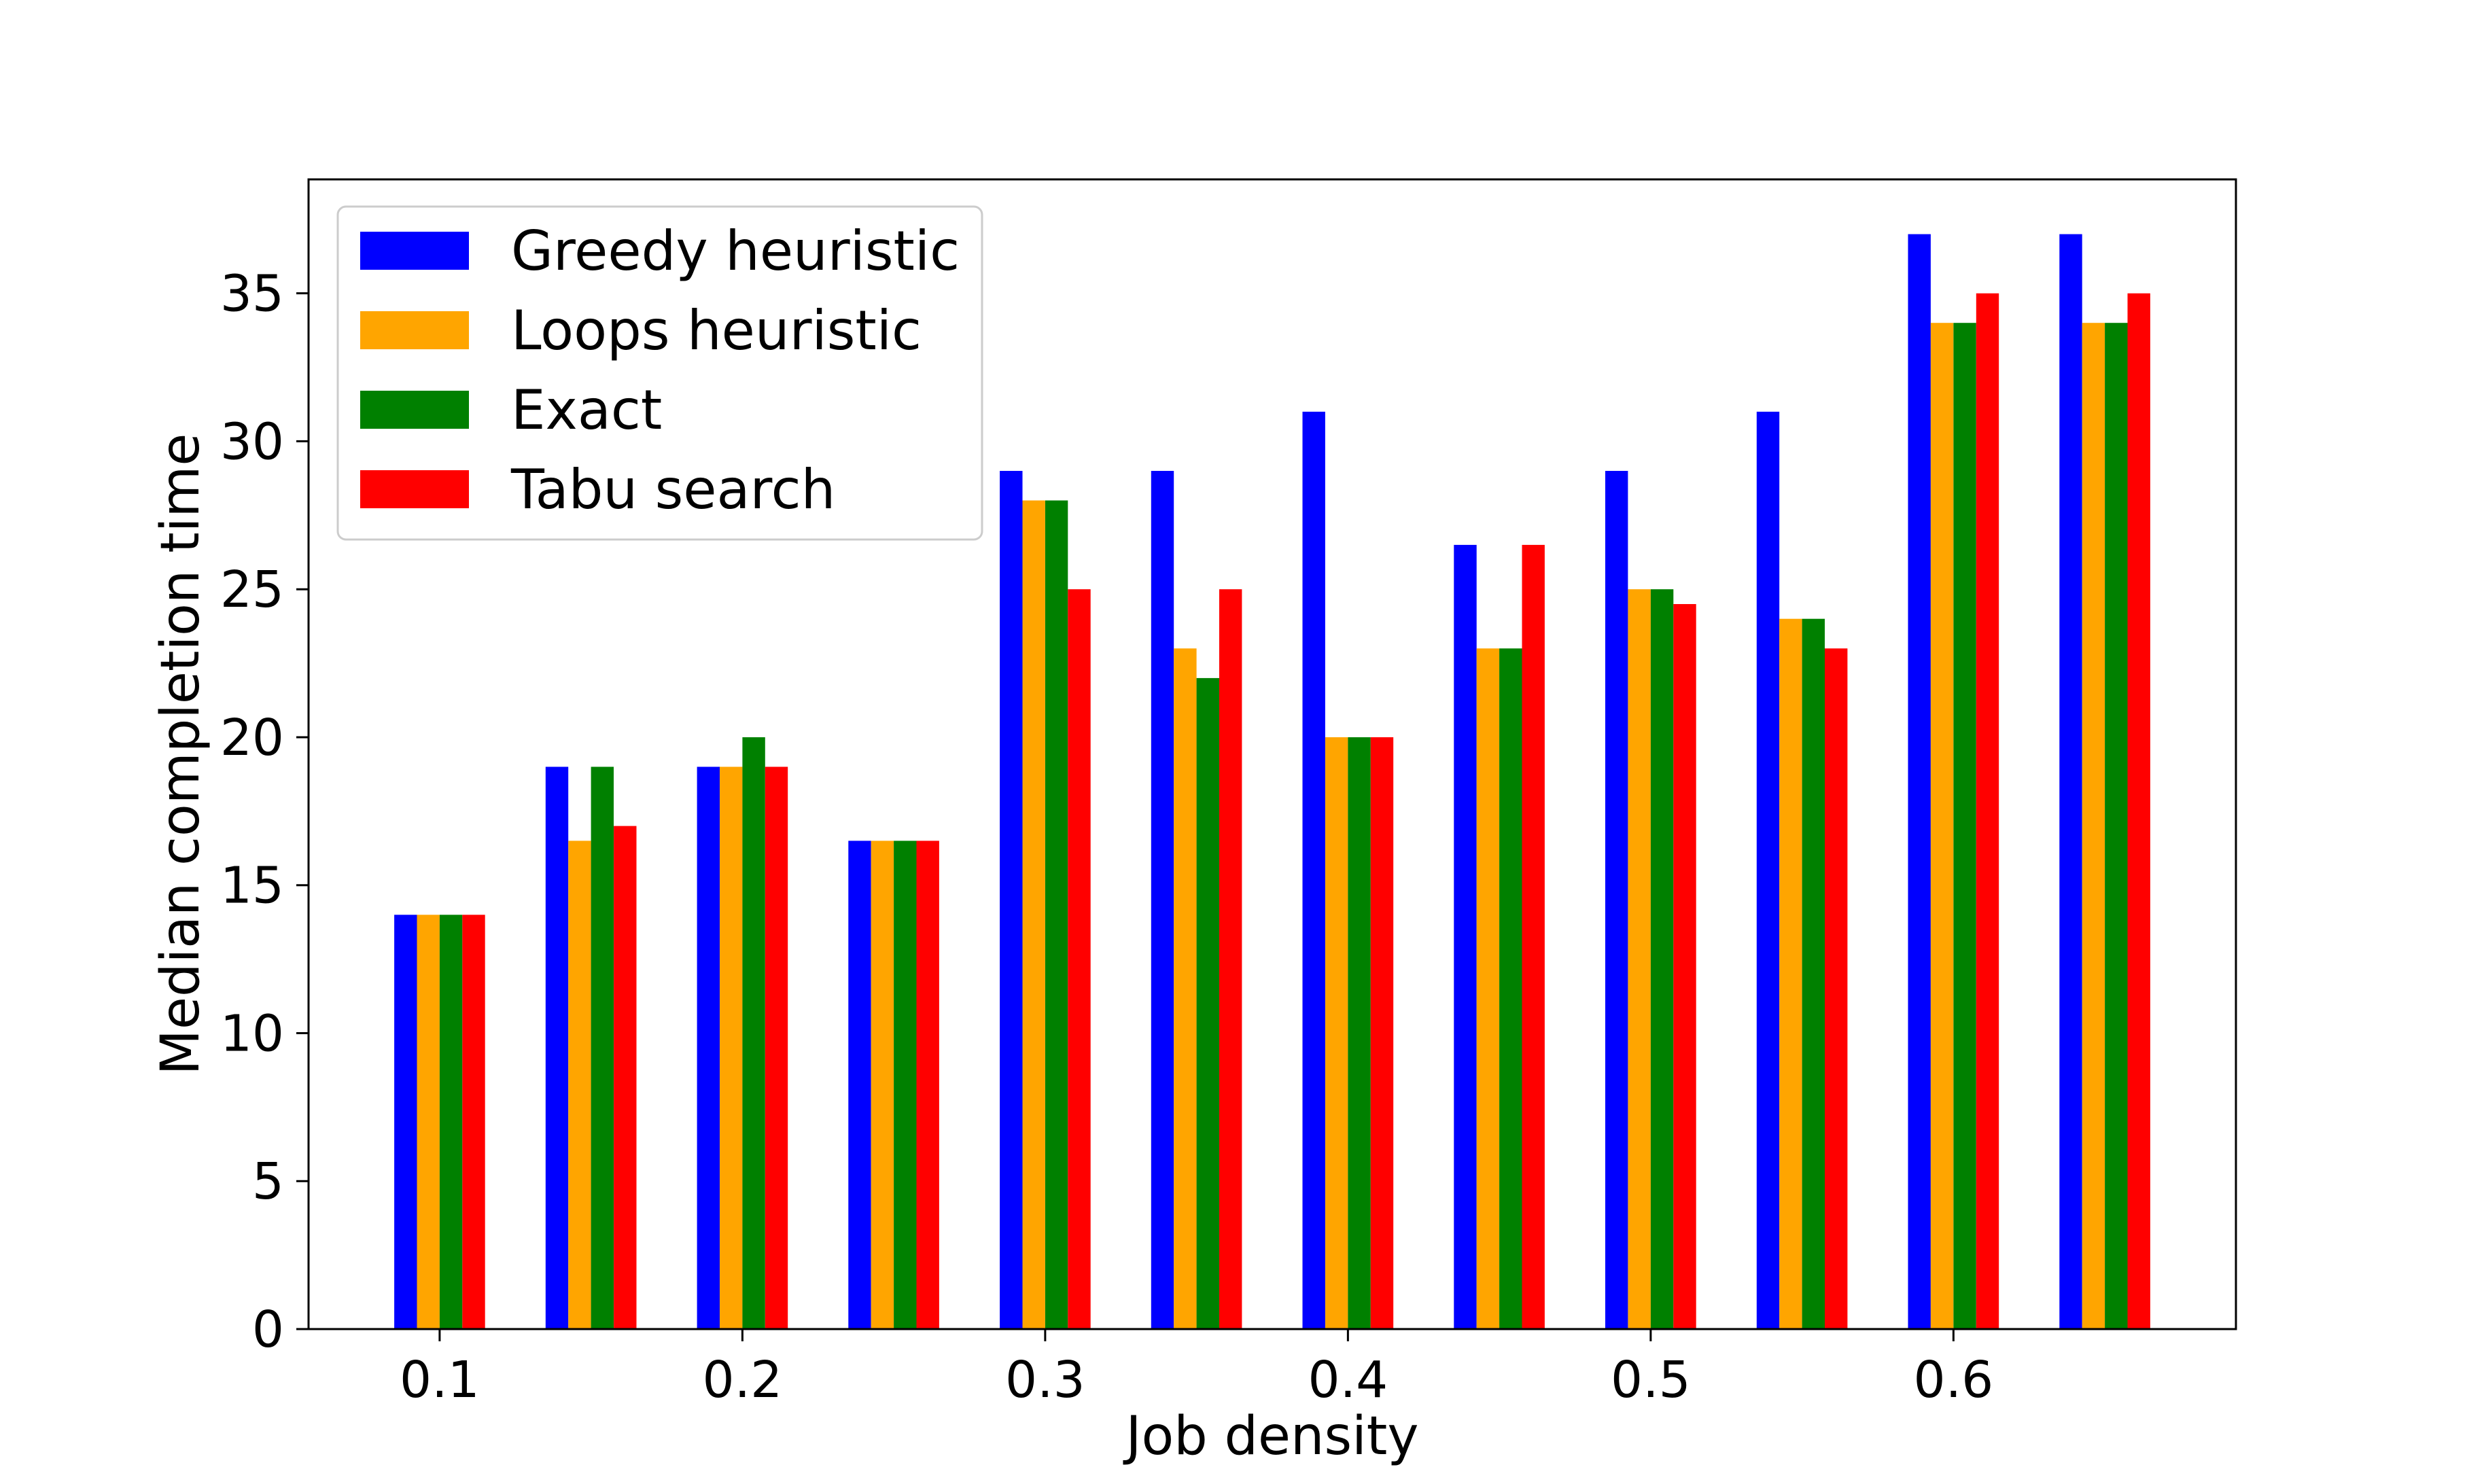 This screenshot has height=1484, width=2467. What do you see at coordinates (252, 441) in the screenshot?
I see `y-tick-label: 30` at bounding box center [252, 441].